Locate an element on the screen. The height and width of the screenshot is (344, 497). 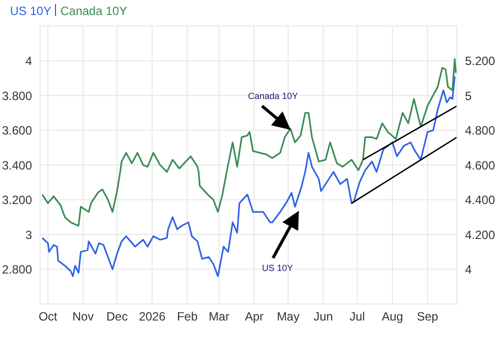
text: Canada 10Y is located at coordinates (94, 11).